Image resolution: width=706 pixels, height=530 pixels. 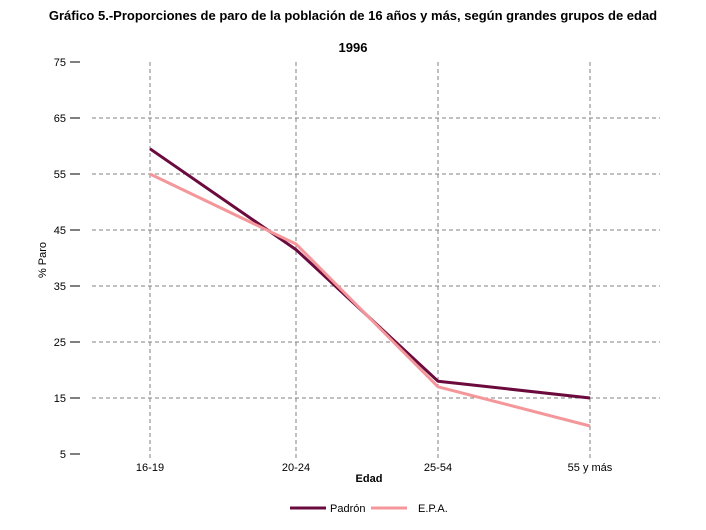 What do you see at coordinates (590, 468) in the screenshot?
I see `x-tick-label: 55 y más` at bounding box center [590, 468].